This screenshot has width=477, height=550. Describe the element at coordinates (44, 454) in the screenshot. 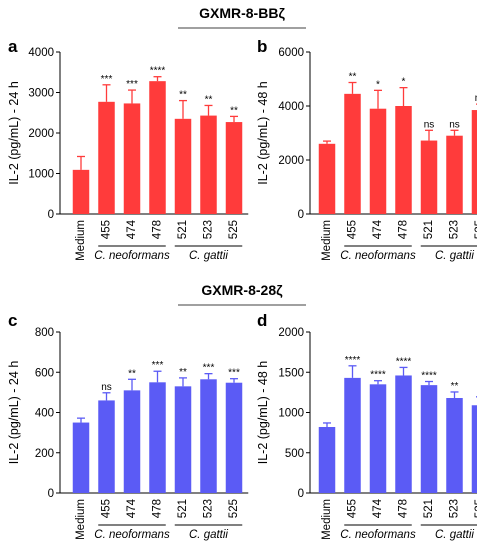

I see `y-tick-label: 200` at that location.